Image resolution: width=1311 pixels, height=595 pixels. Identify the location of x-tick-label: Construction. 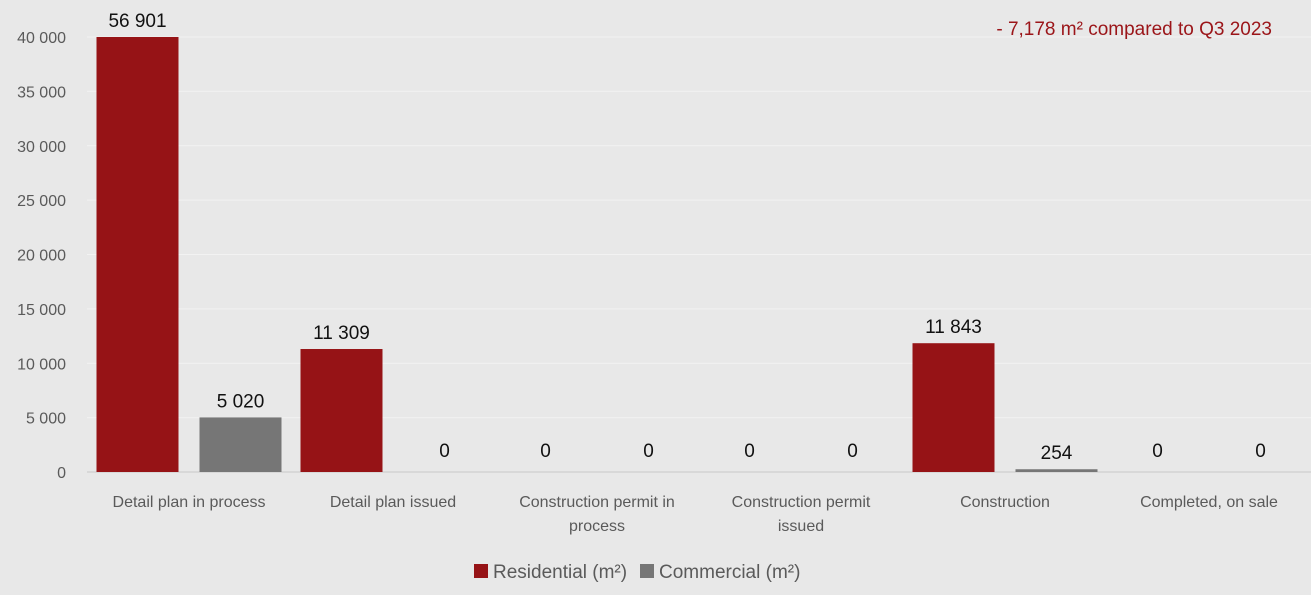
(1005, 502).